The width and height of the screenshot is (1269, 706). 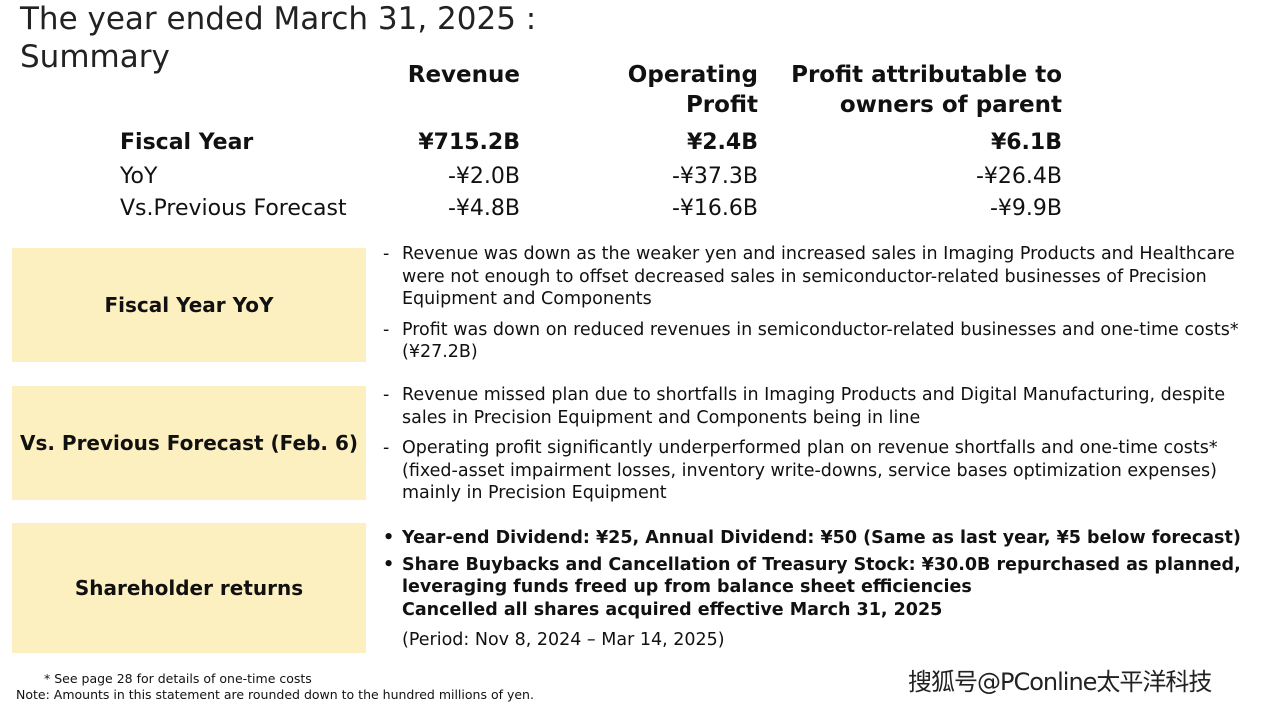 What do you see at coordinates (1026, 142) in the screenshot?
I see `cell-profit-parent: ¥6.1B` at bounding box center [1026, 142].